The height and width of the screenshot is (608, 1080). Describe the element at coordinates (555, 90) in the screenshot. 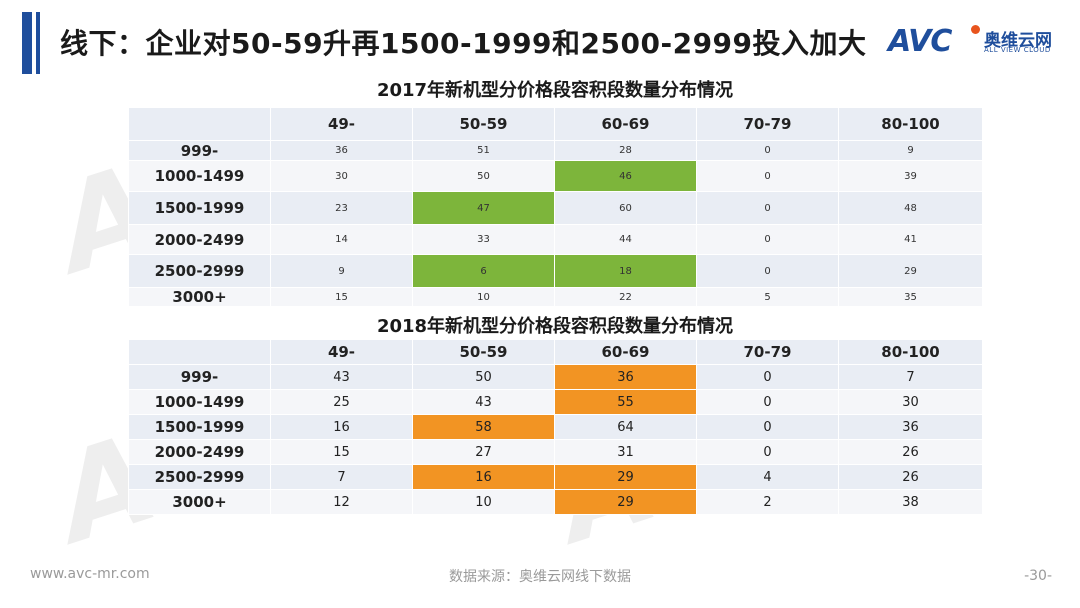

I see `table-2017-title: 2017年新机型分价格段容积段数量分布情况` at that location.